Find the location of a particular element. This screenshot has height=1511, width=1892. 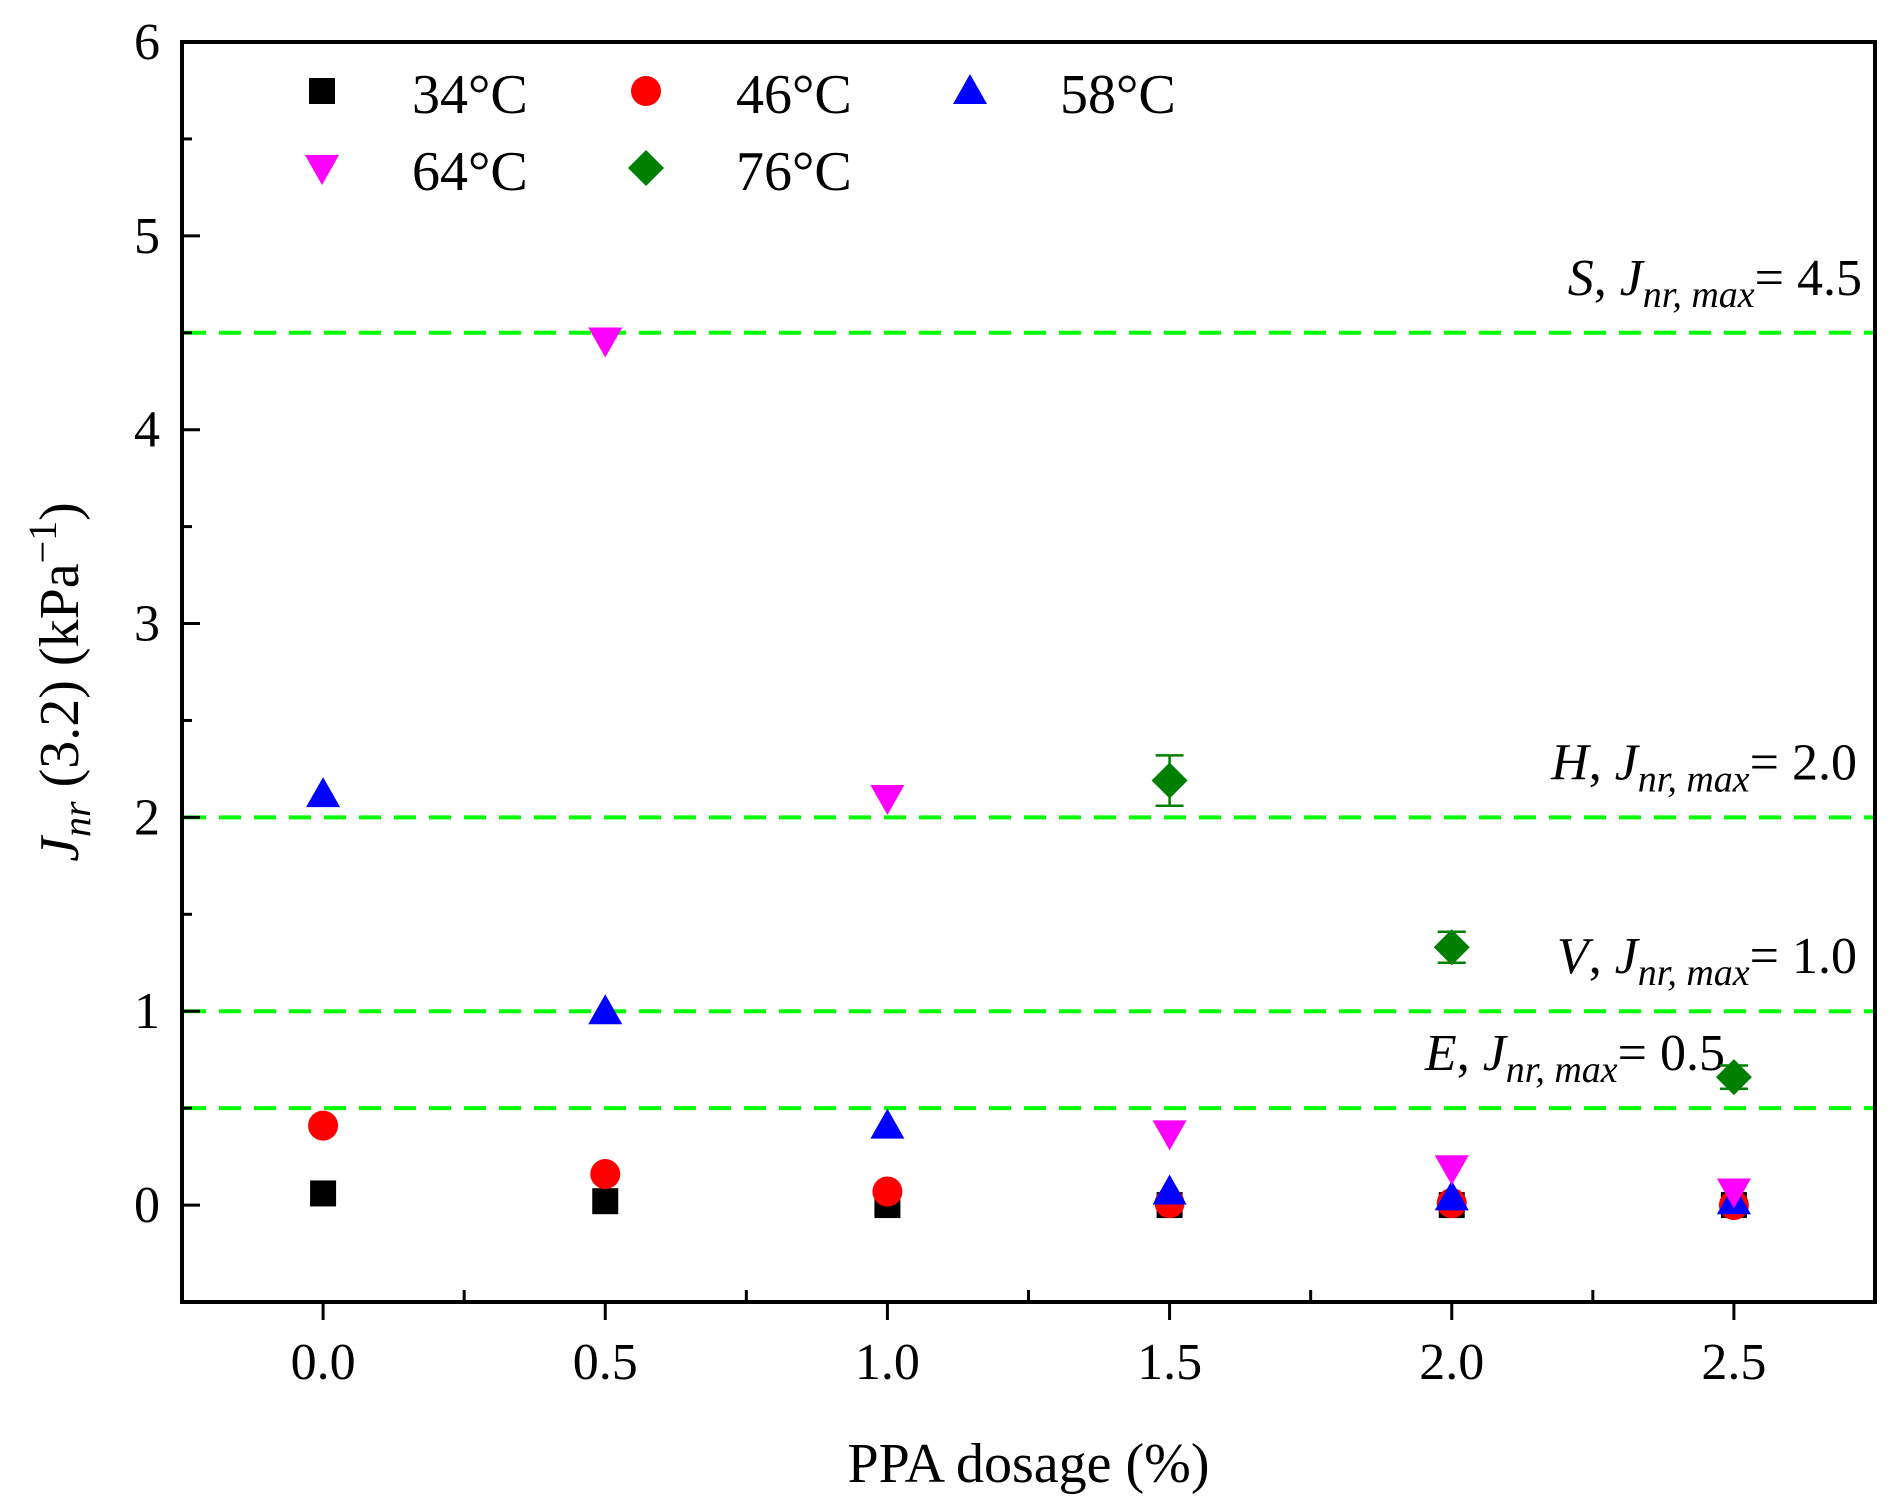

reference-value: = 0.5 is located at coordinates (1671, 1053).